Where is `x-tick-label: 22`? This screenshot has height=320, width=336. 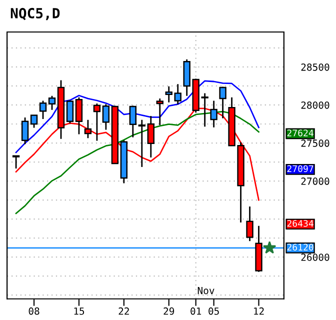 x-tick-label: 22 is located at coordinates (123, 311).